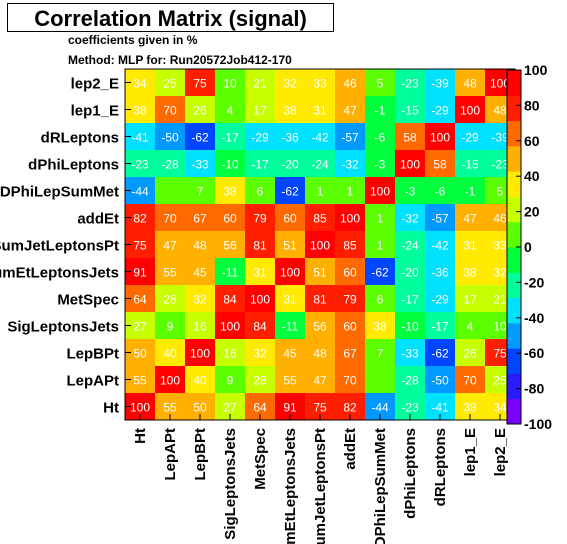  What do you see at coordinates (290, 486) in the screenshot?
I see `x-axis-label: SumEtLeptonsJets` at bounding box center [290, 486].